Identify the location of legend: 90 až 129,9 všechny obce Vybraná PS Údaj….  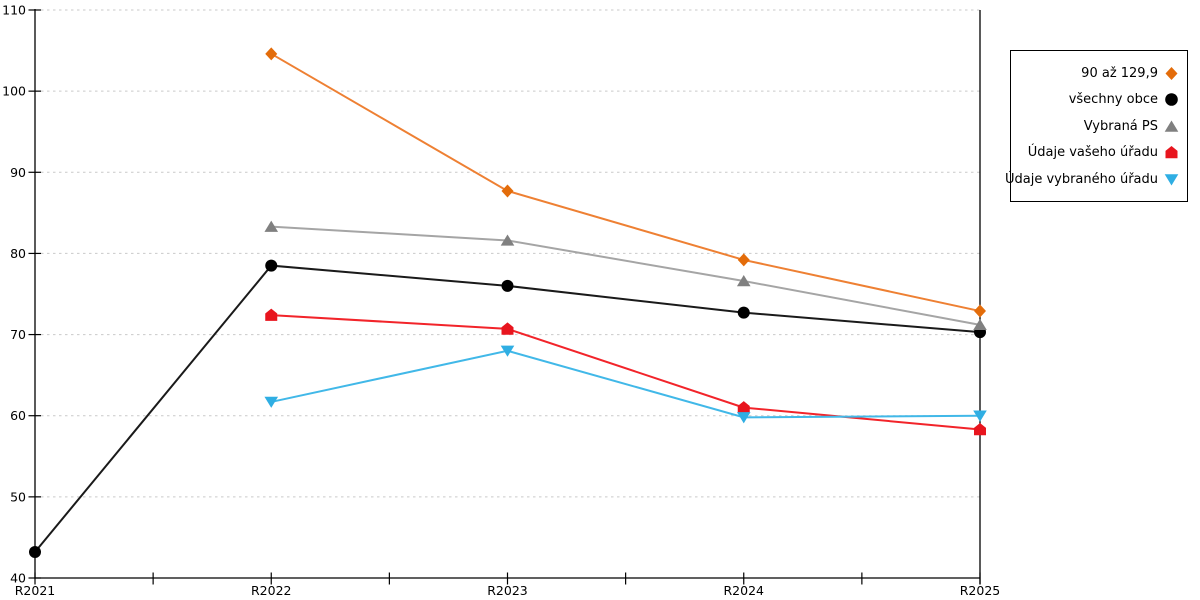
(1096, 126).